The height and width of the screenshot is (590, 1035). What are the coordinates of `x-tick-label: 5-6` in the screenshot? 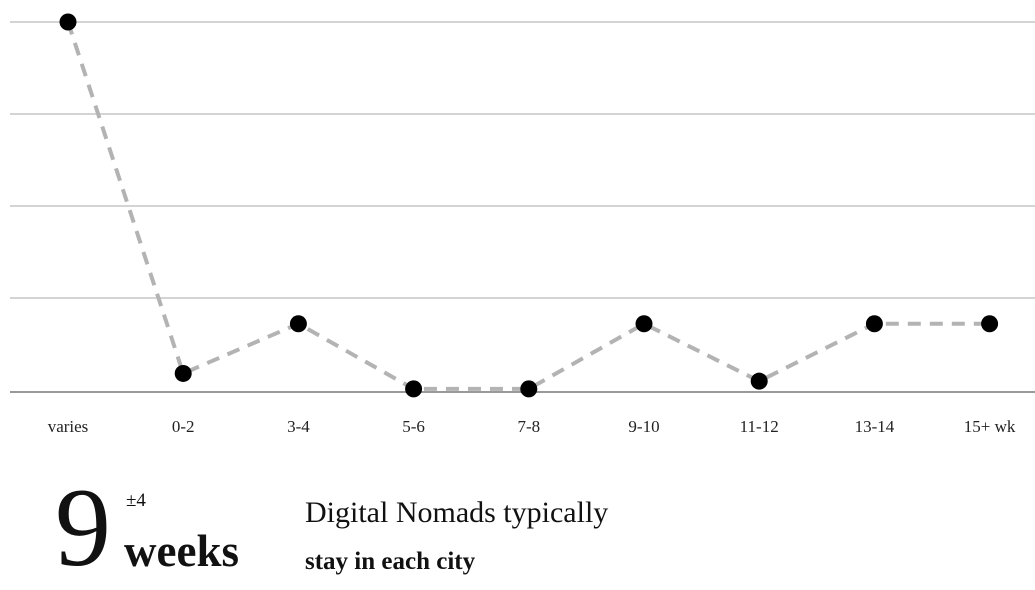 It's located at (413, 426).